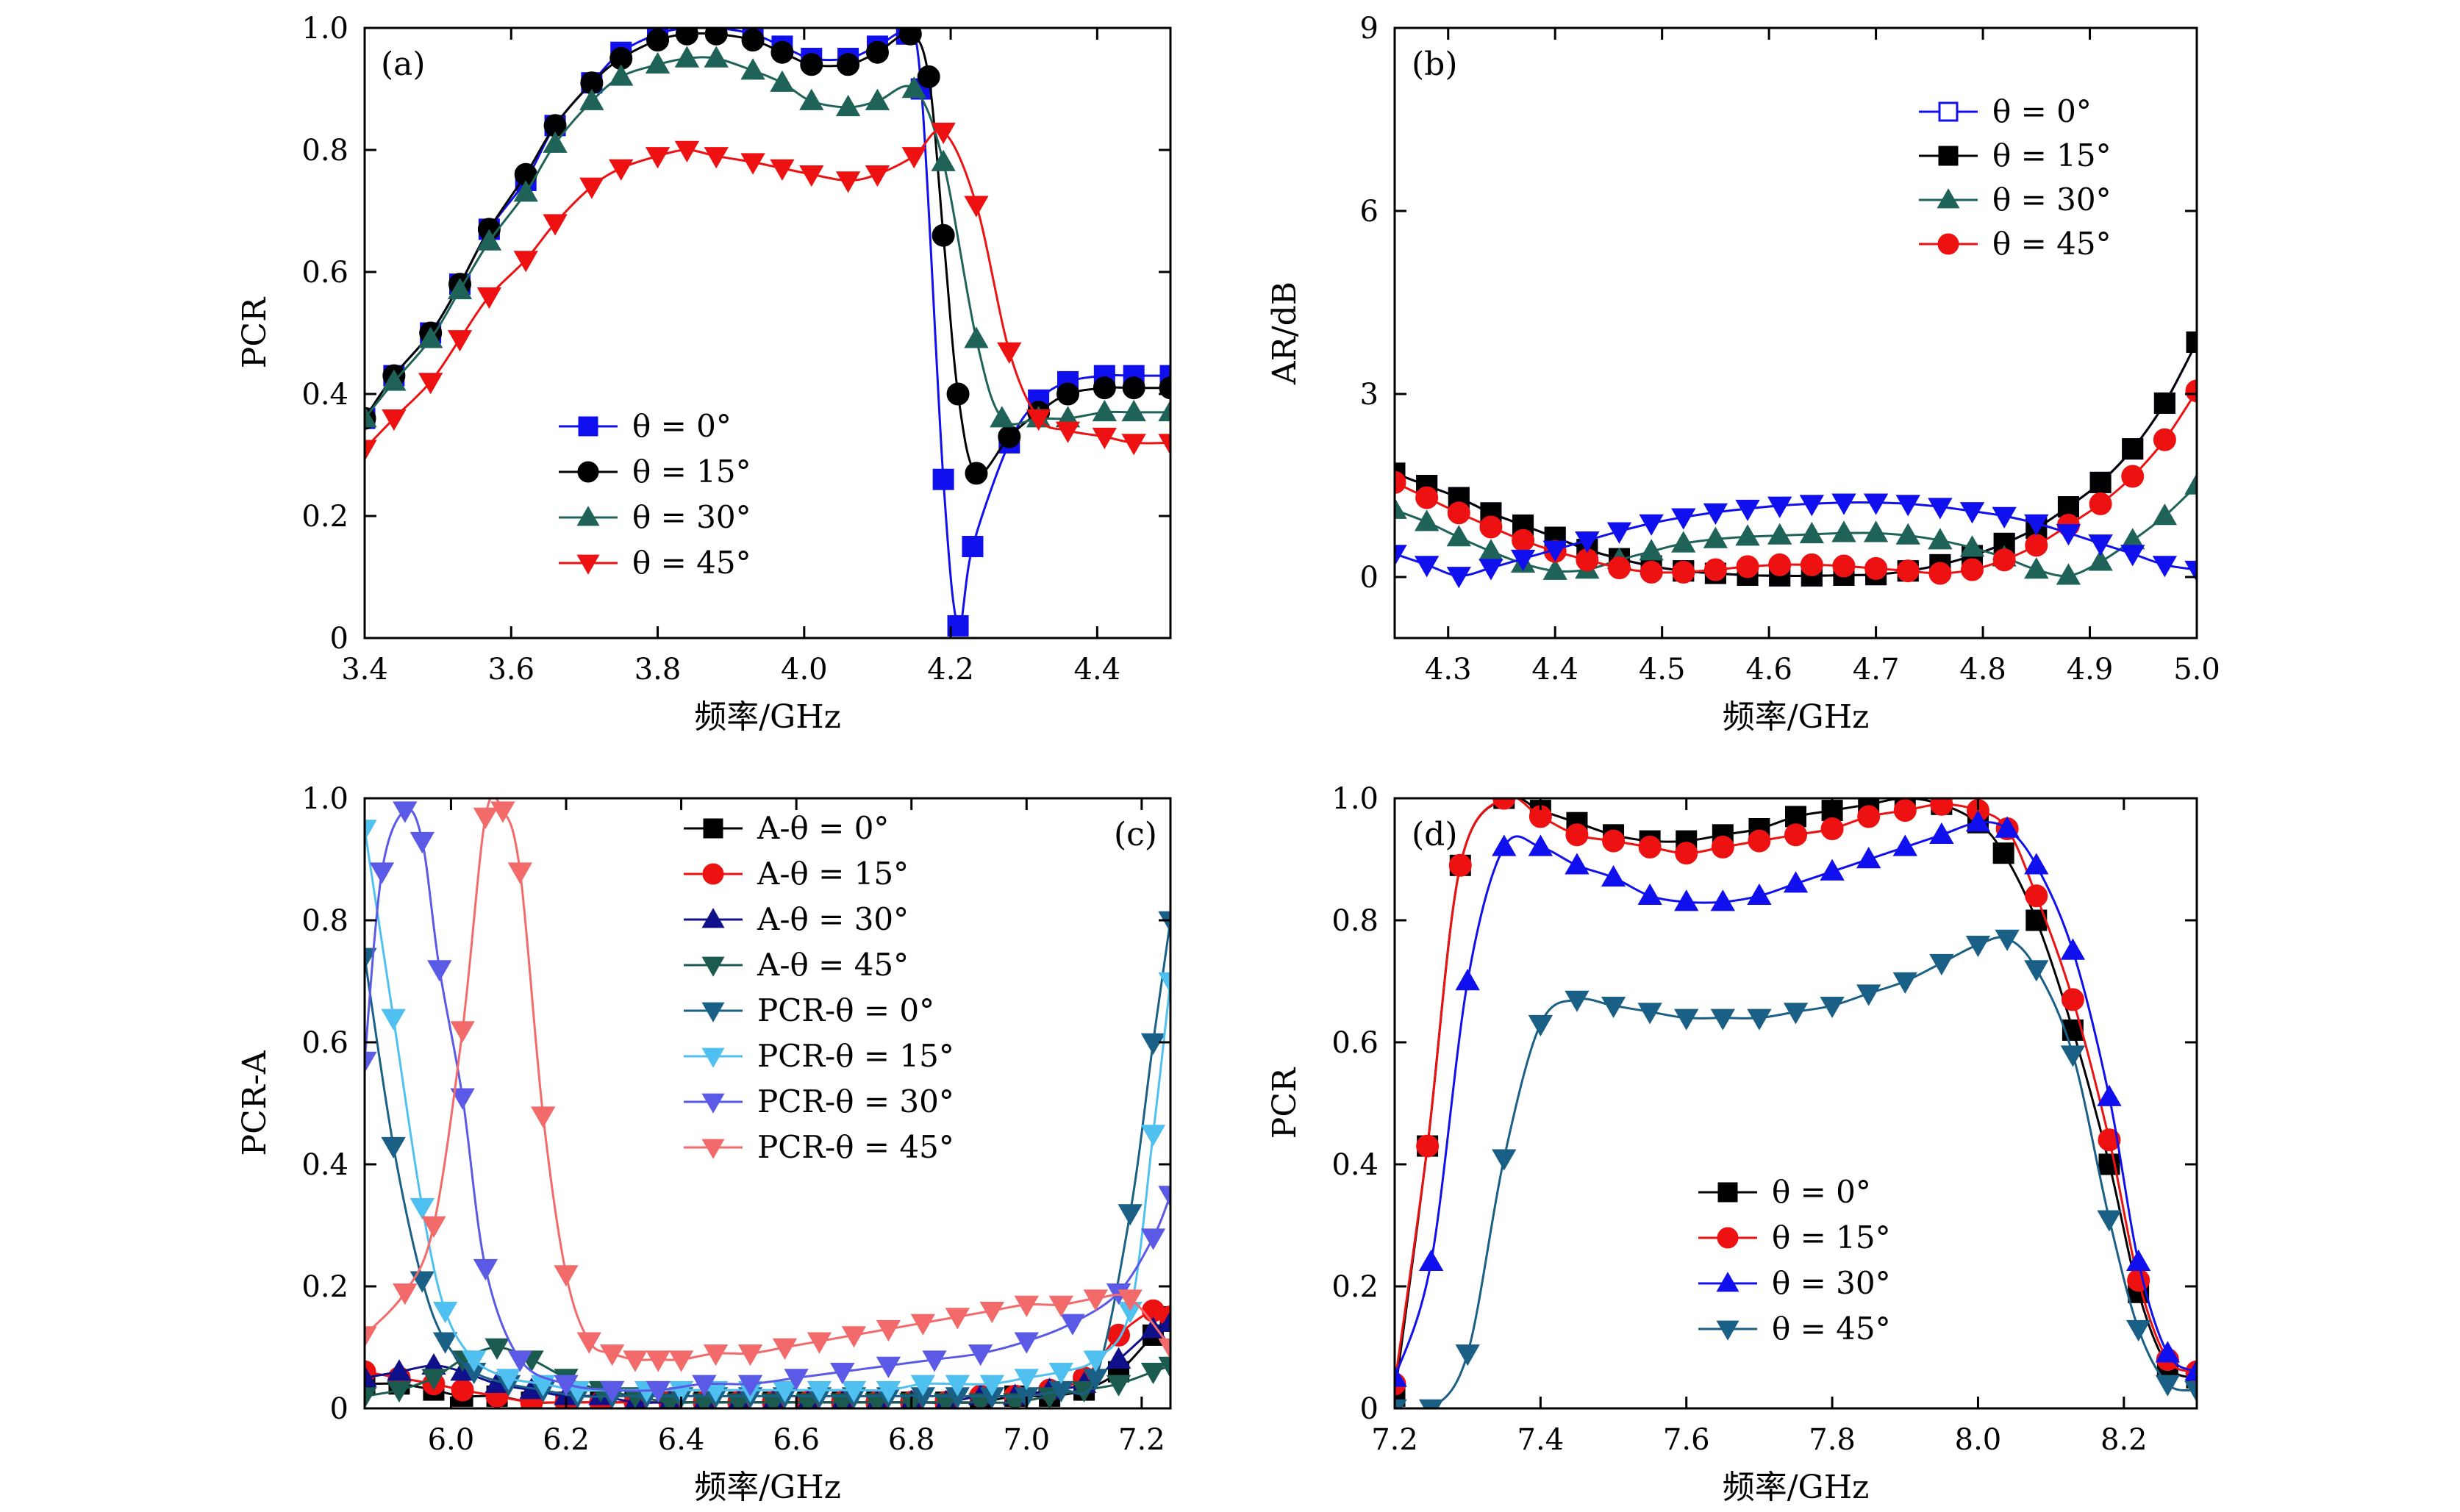 The height and width of the screenshot is (1512, 2460). I want to click on x-tick-label: 6.4, so click(681, 1440).